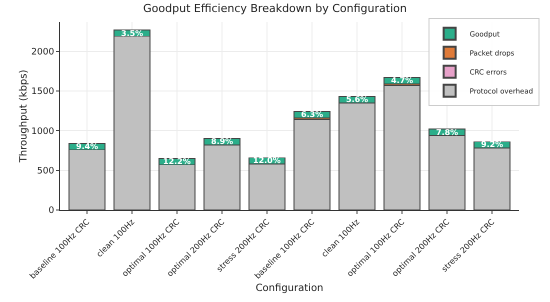 This screenshot has height=302, width=550. Describe the element at coordinates (24, 117) in the screenshot. I see `y-axis-title: Throughput (kbps)` at that location.